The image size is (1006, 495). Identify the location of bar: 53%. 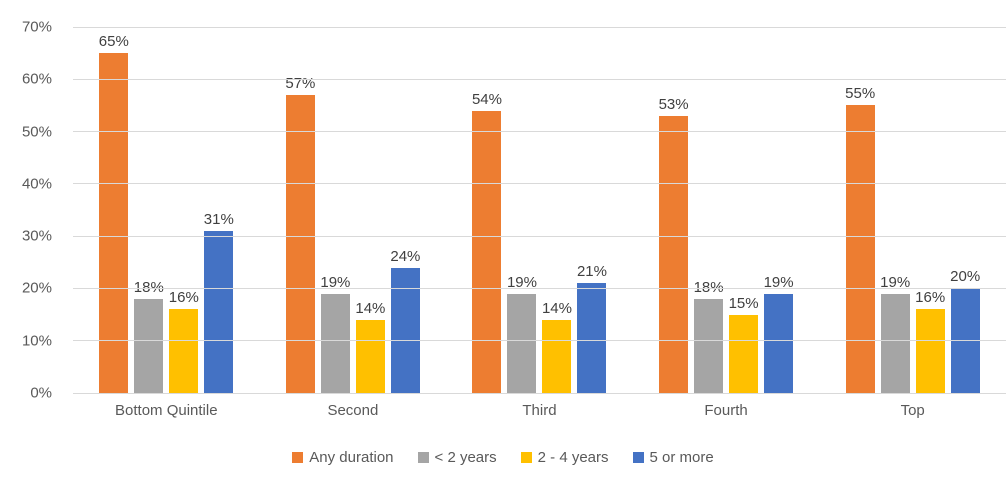
(674, 244).